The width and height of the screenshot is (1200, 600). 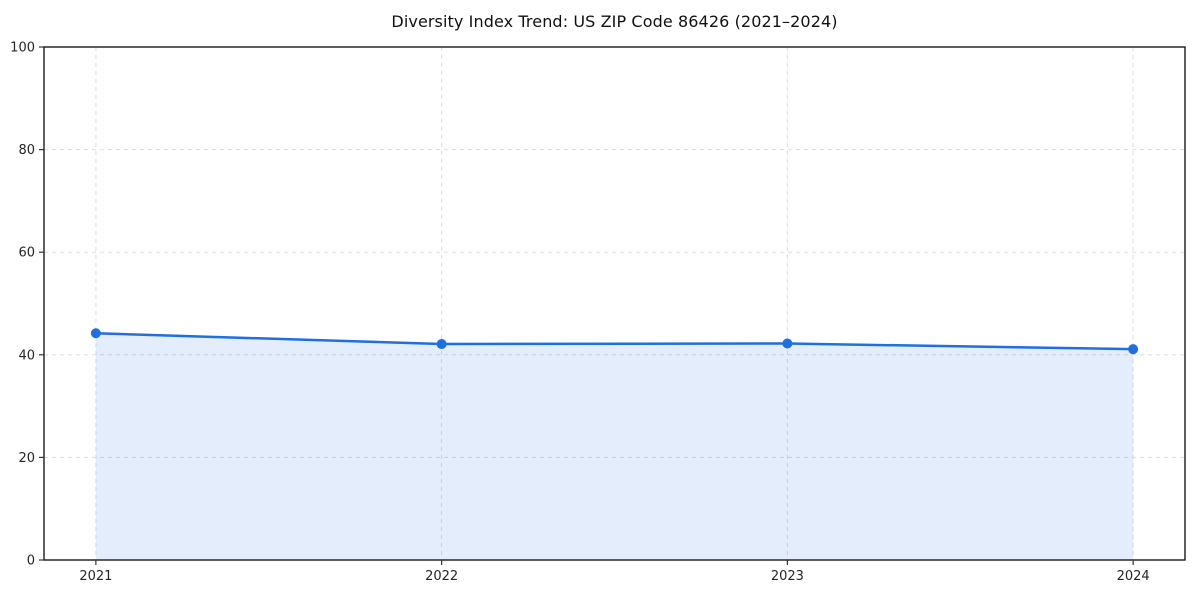 What do you see at coordinates (26, 253) in the screenshot?
I see `y-tick-label-60: 60` at bounding box center [26, 253].